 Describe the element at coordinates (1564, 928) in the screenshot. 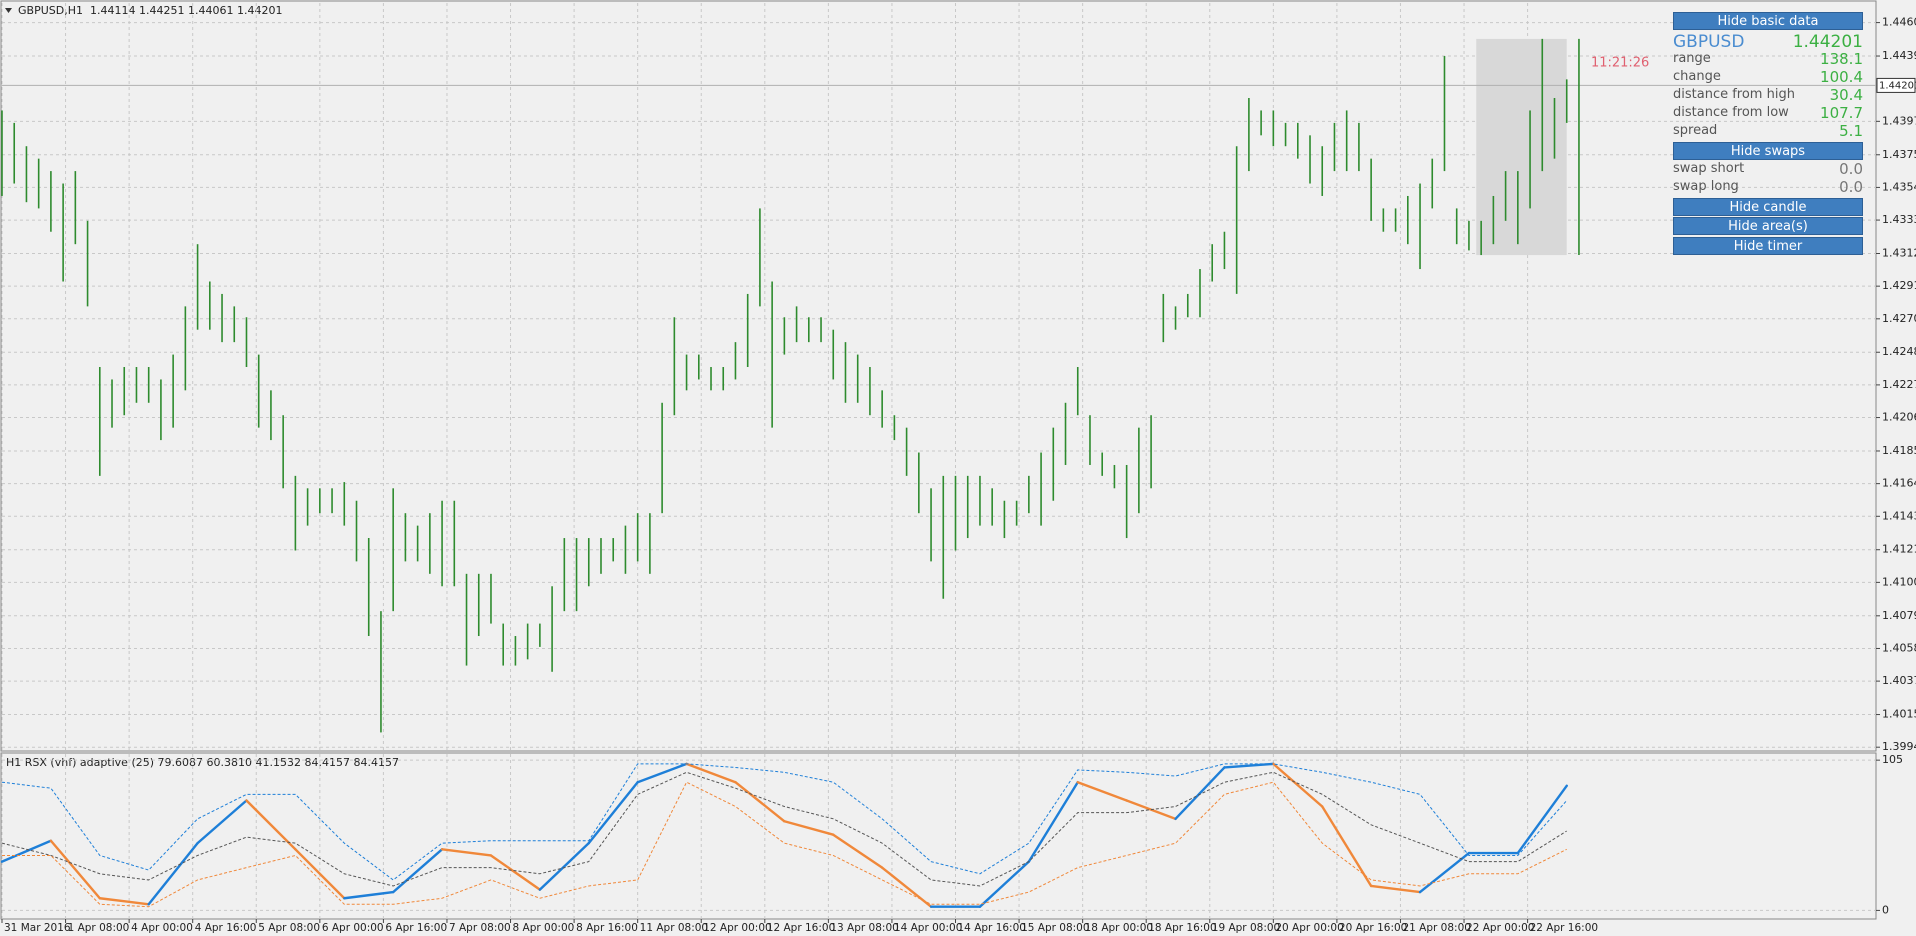

I see `x-tick-label: 22 Apr 16:00` at that location.